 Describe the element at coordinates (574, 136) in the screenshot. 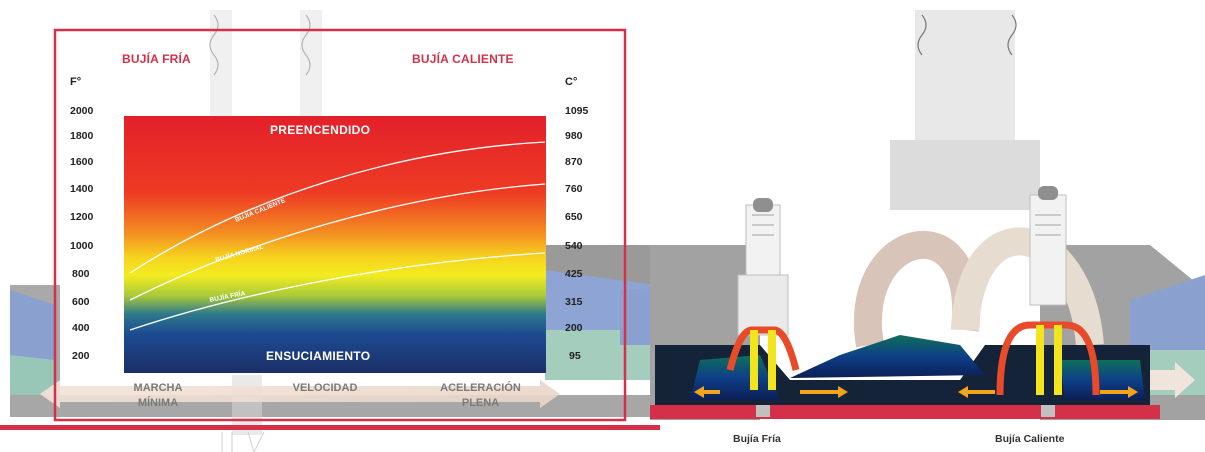

I see `tick-c: 980` at that location.